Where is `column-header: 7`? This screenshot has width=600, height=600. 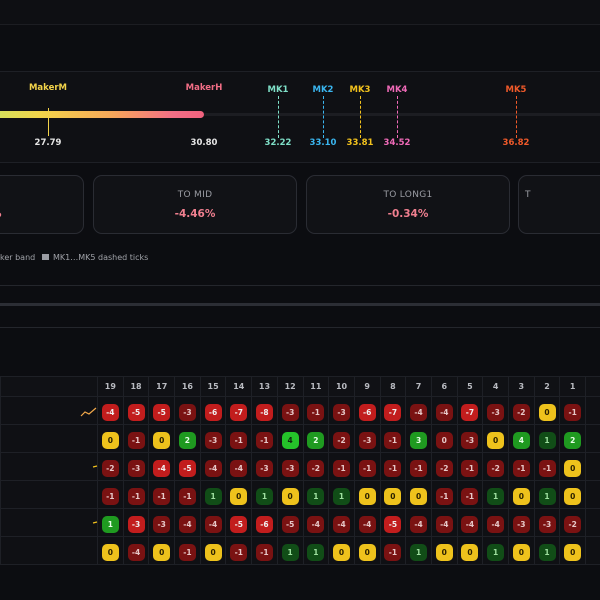 column-header: 7 is located at coordinates (418, 386).